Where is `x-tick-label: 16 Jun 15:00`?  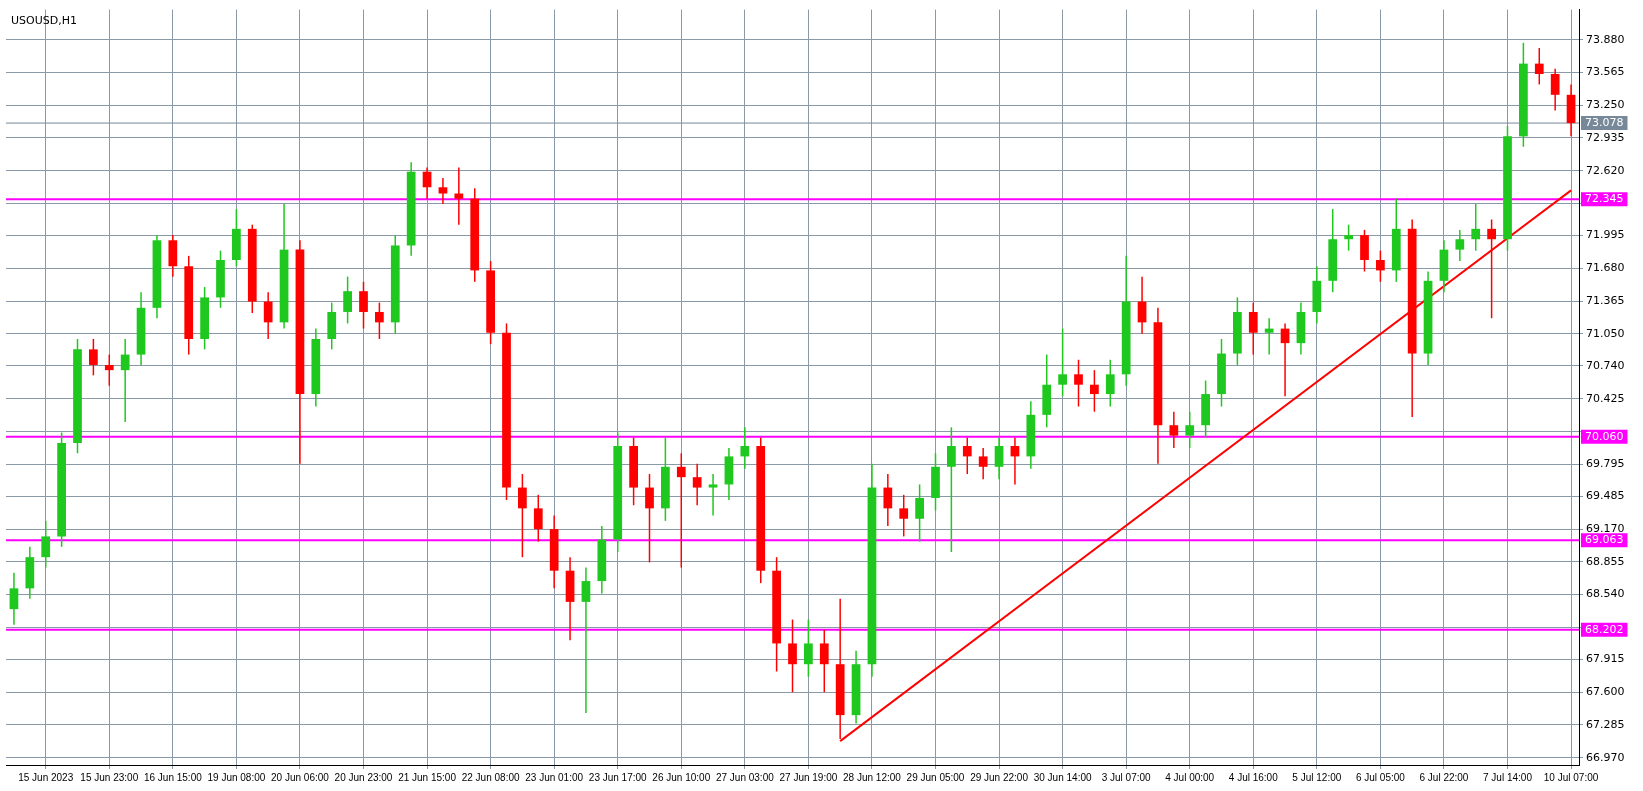
x-tick-label: 16 Jun 15:00 is located at coordinates (173, 777).